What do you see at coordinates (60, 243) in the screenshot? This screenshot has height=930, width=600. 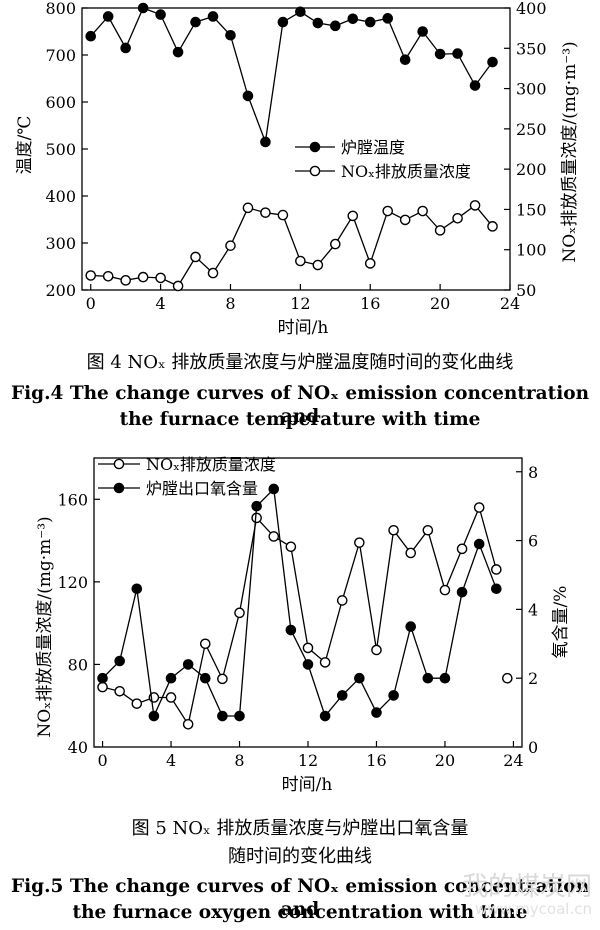 I see `c1-y-left-tick-label: 300` at bounding box center [60, 243].